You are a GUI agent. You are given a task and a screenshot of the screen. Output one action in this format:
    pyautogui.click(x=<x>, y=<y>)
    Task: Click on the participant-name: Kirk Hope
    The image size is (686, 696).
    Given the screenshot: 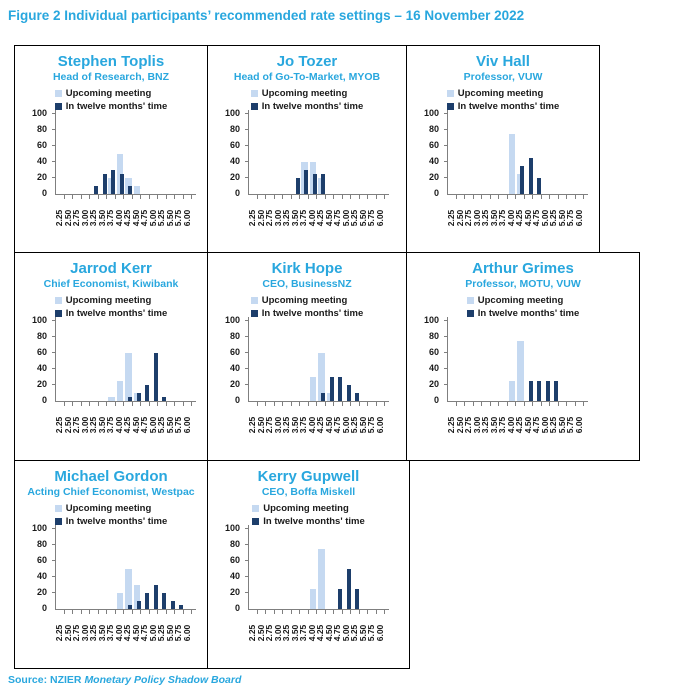 What is the action you would take?
    pyautogui.click(x=307, y=268)
    